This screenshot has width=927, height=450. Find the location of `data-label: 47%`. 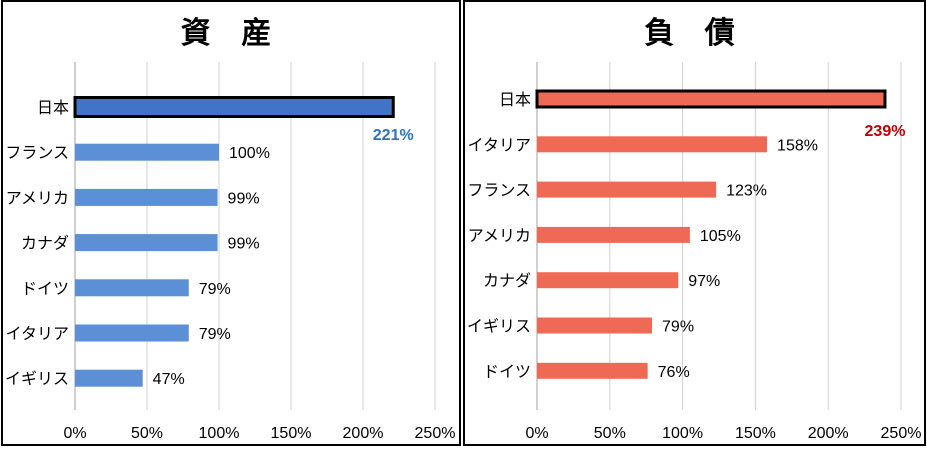

data-label: 47% is located at coordinates (169, 379).